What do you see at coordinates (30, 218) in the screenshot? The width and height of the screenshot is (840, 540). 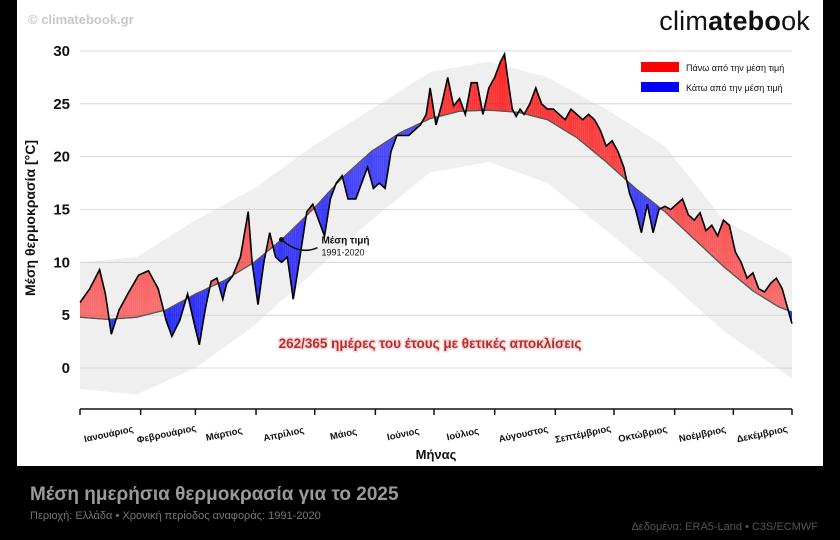 I see `y-axis-title: Μέση θερμοκρασία [°C]` at bounding box center [30, 218].